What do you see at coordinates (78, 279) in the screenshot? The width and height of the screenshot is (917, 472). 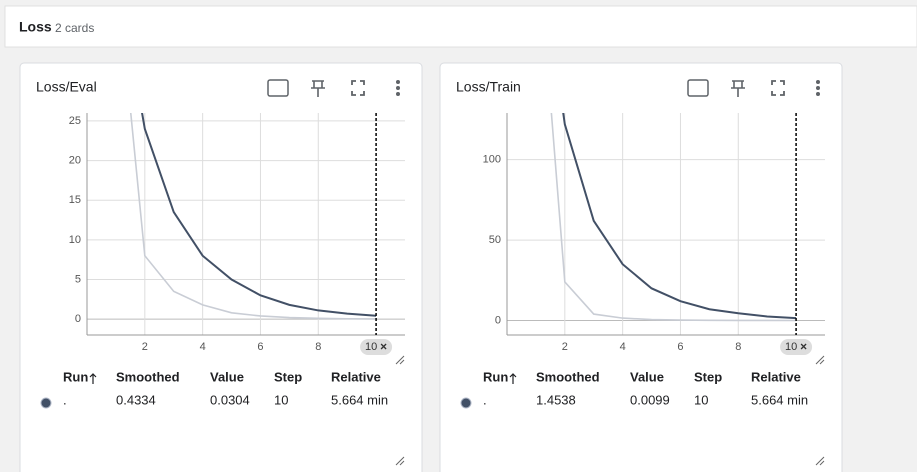 I see `y-tick-label: 5` at bounding box center [78, 279].